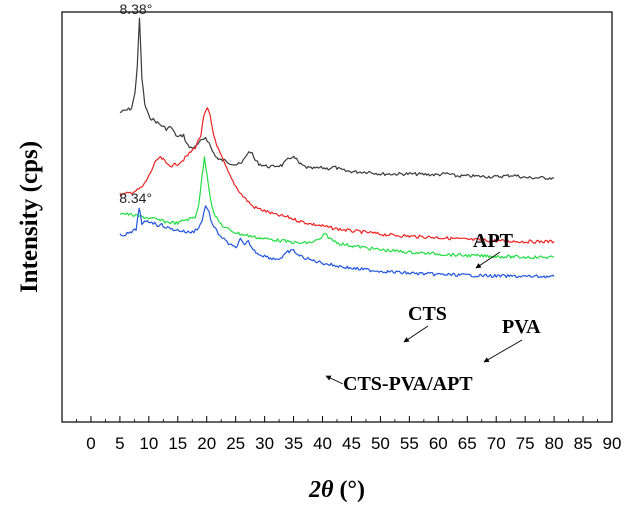 The image size is (633, 506). What do you see at coordinates (29, 217) in the screenshot?
I see `y-axis-label: Intensity (cps)` at bounding box center [29, 217].